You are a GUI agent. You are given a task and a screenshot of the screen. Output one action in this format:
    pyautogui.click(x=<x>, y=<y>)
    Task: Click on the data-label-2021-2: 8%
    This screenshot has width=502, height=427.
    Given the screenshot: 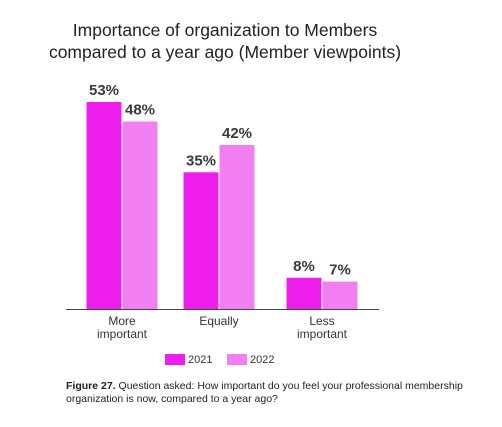 What is the action you would take?
    pyautogui.click(x=304, y=266)
    